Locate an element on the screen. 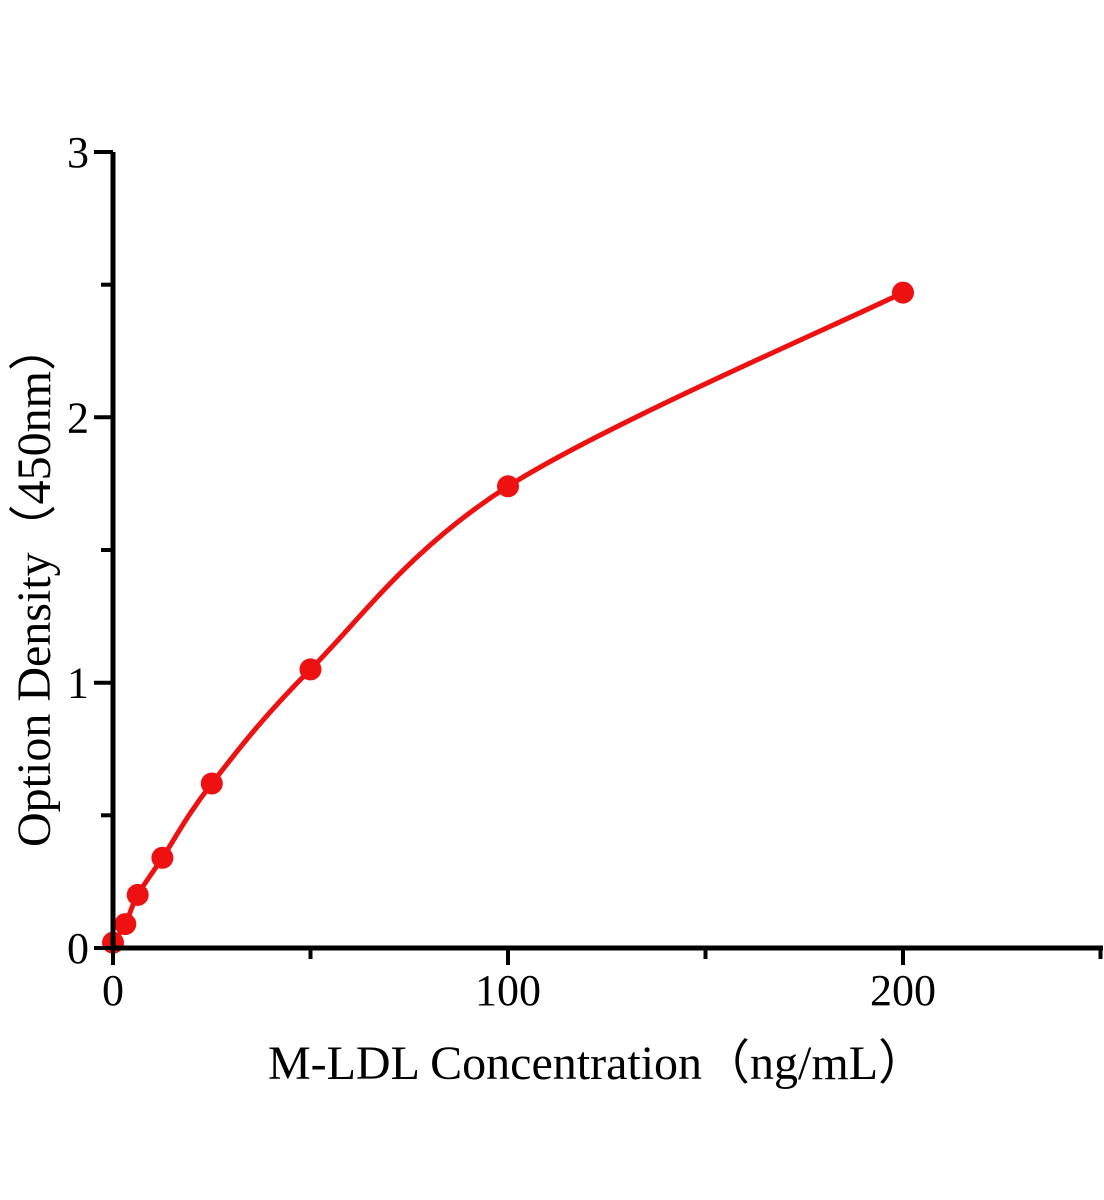  x-tick-label: 100 is located at coordinates (508, 990).